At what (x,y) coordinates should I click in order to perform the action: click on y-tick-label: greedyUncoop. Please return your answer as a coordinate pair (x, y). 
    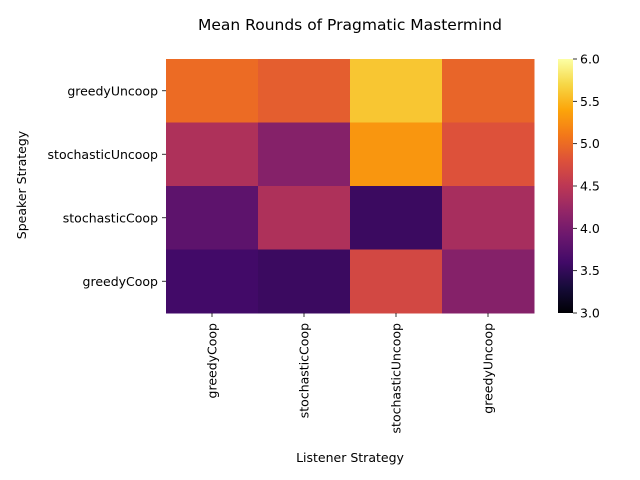
    Looking at the image, I should click on (112, 90).